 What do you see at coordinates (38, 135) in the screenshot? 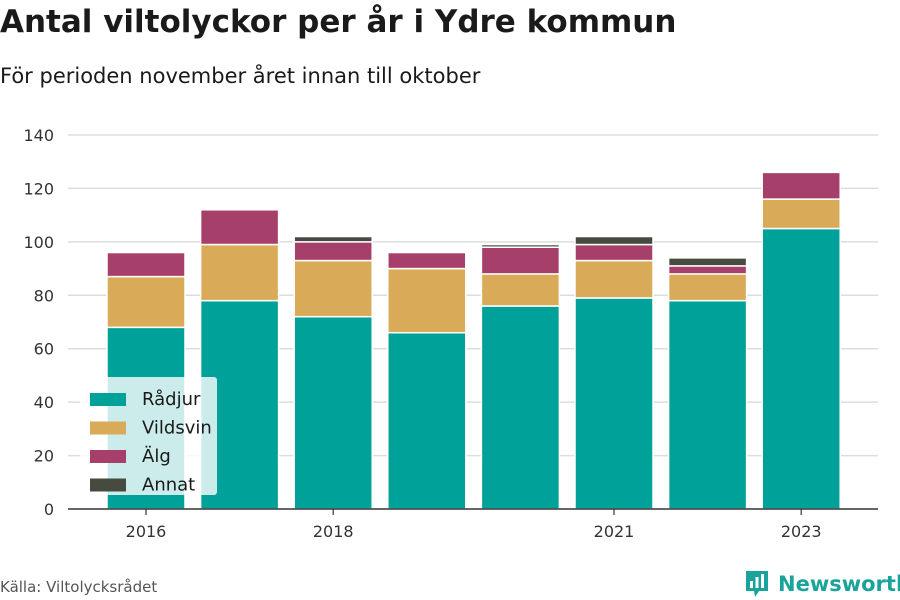
I see `y-tick-label: 140` at bounding box center [38, 135].